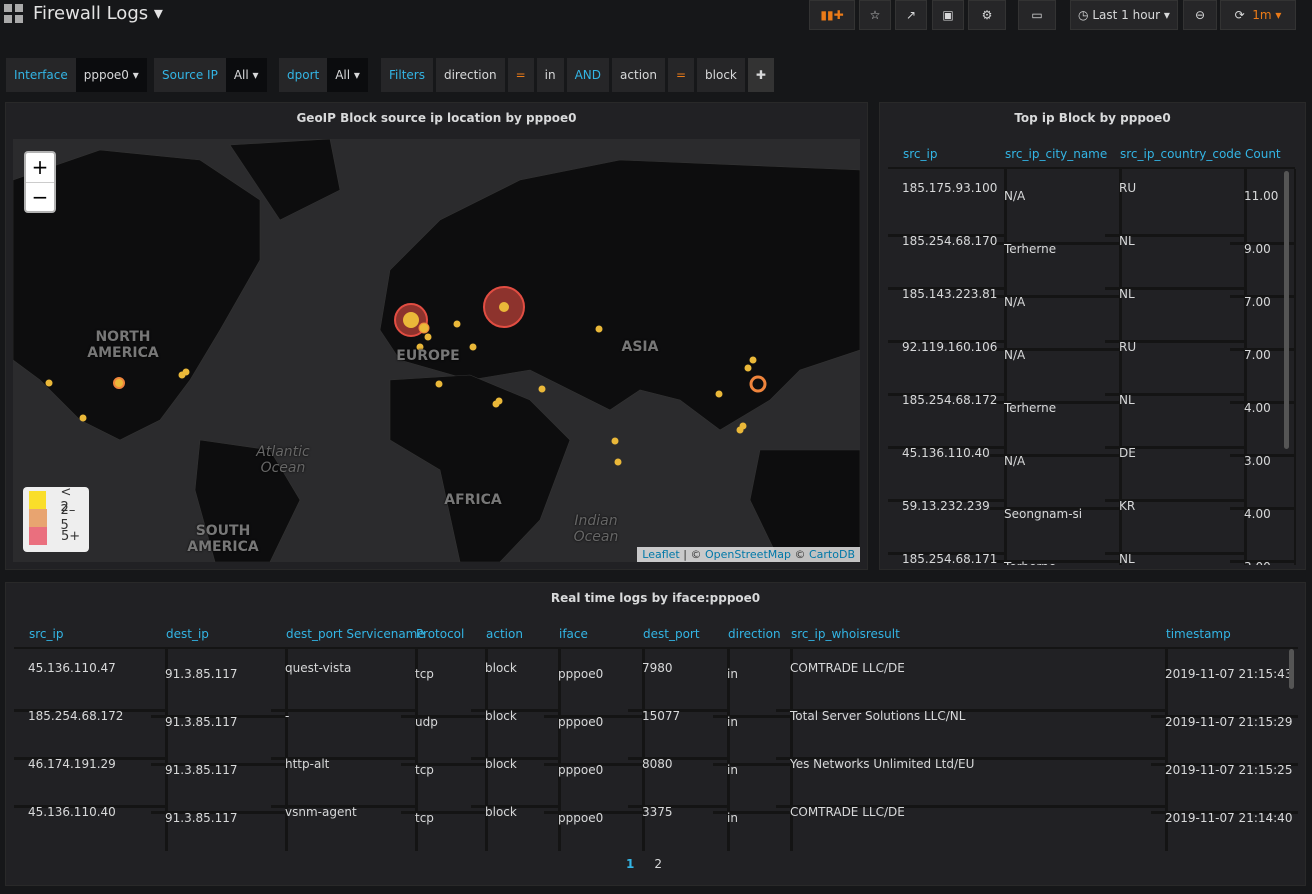  I want to click on save-button: ▣, so click(948, 15).